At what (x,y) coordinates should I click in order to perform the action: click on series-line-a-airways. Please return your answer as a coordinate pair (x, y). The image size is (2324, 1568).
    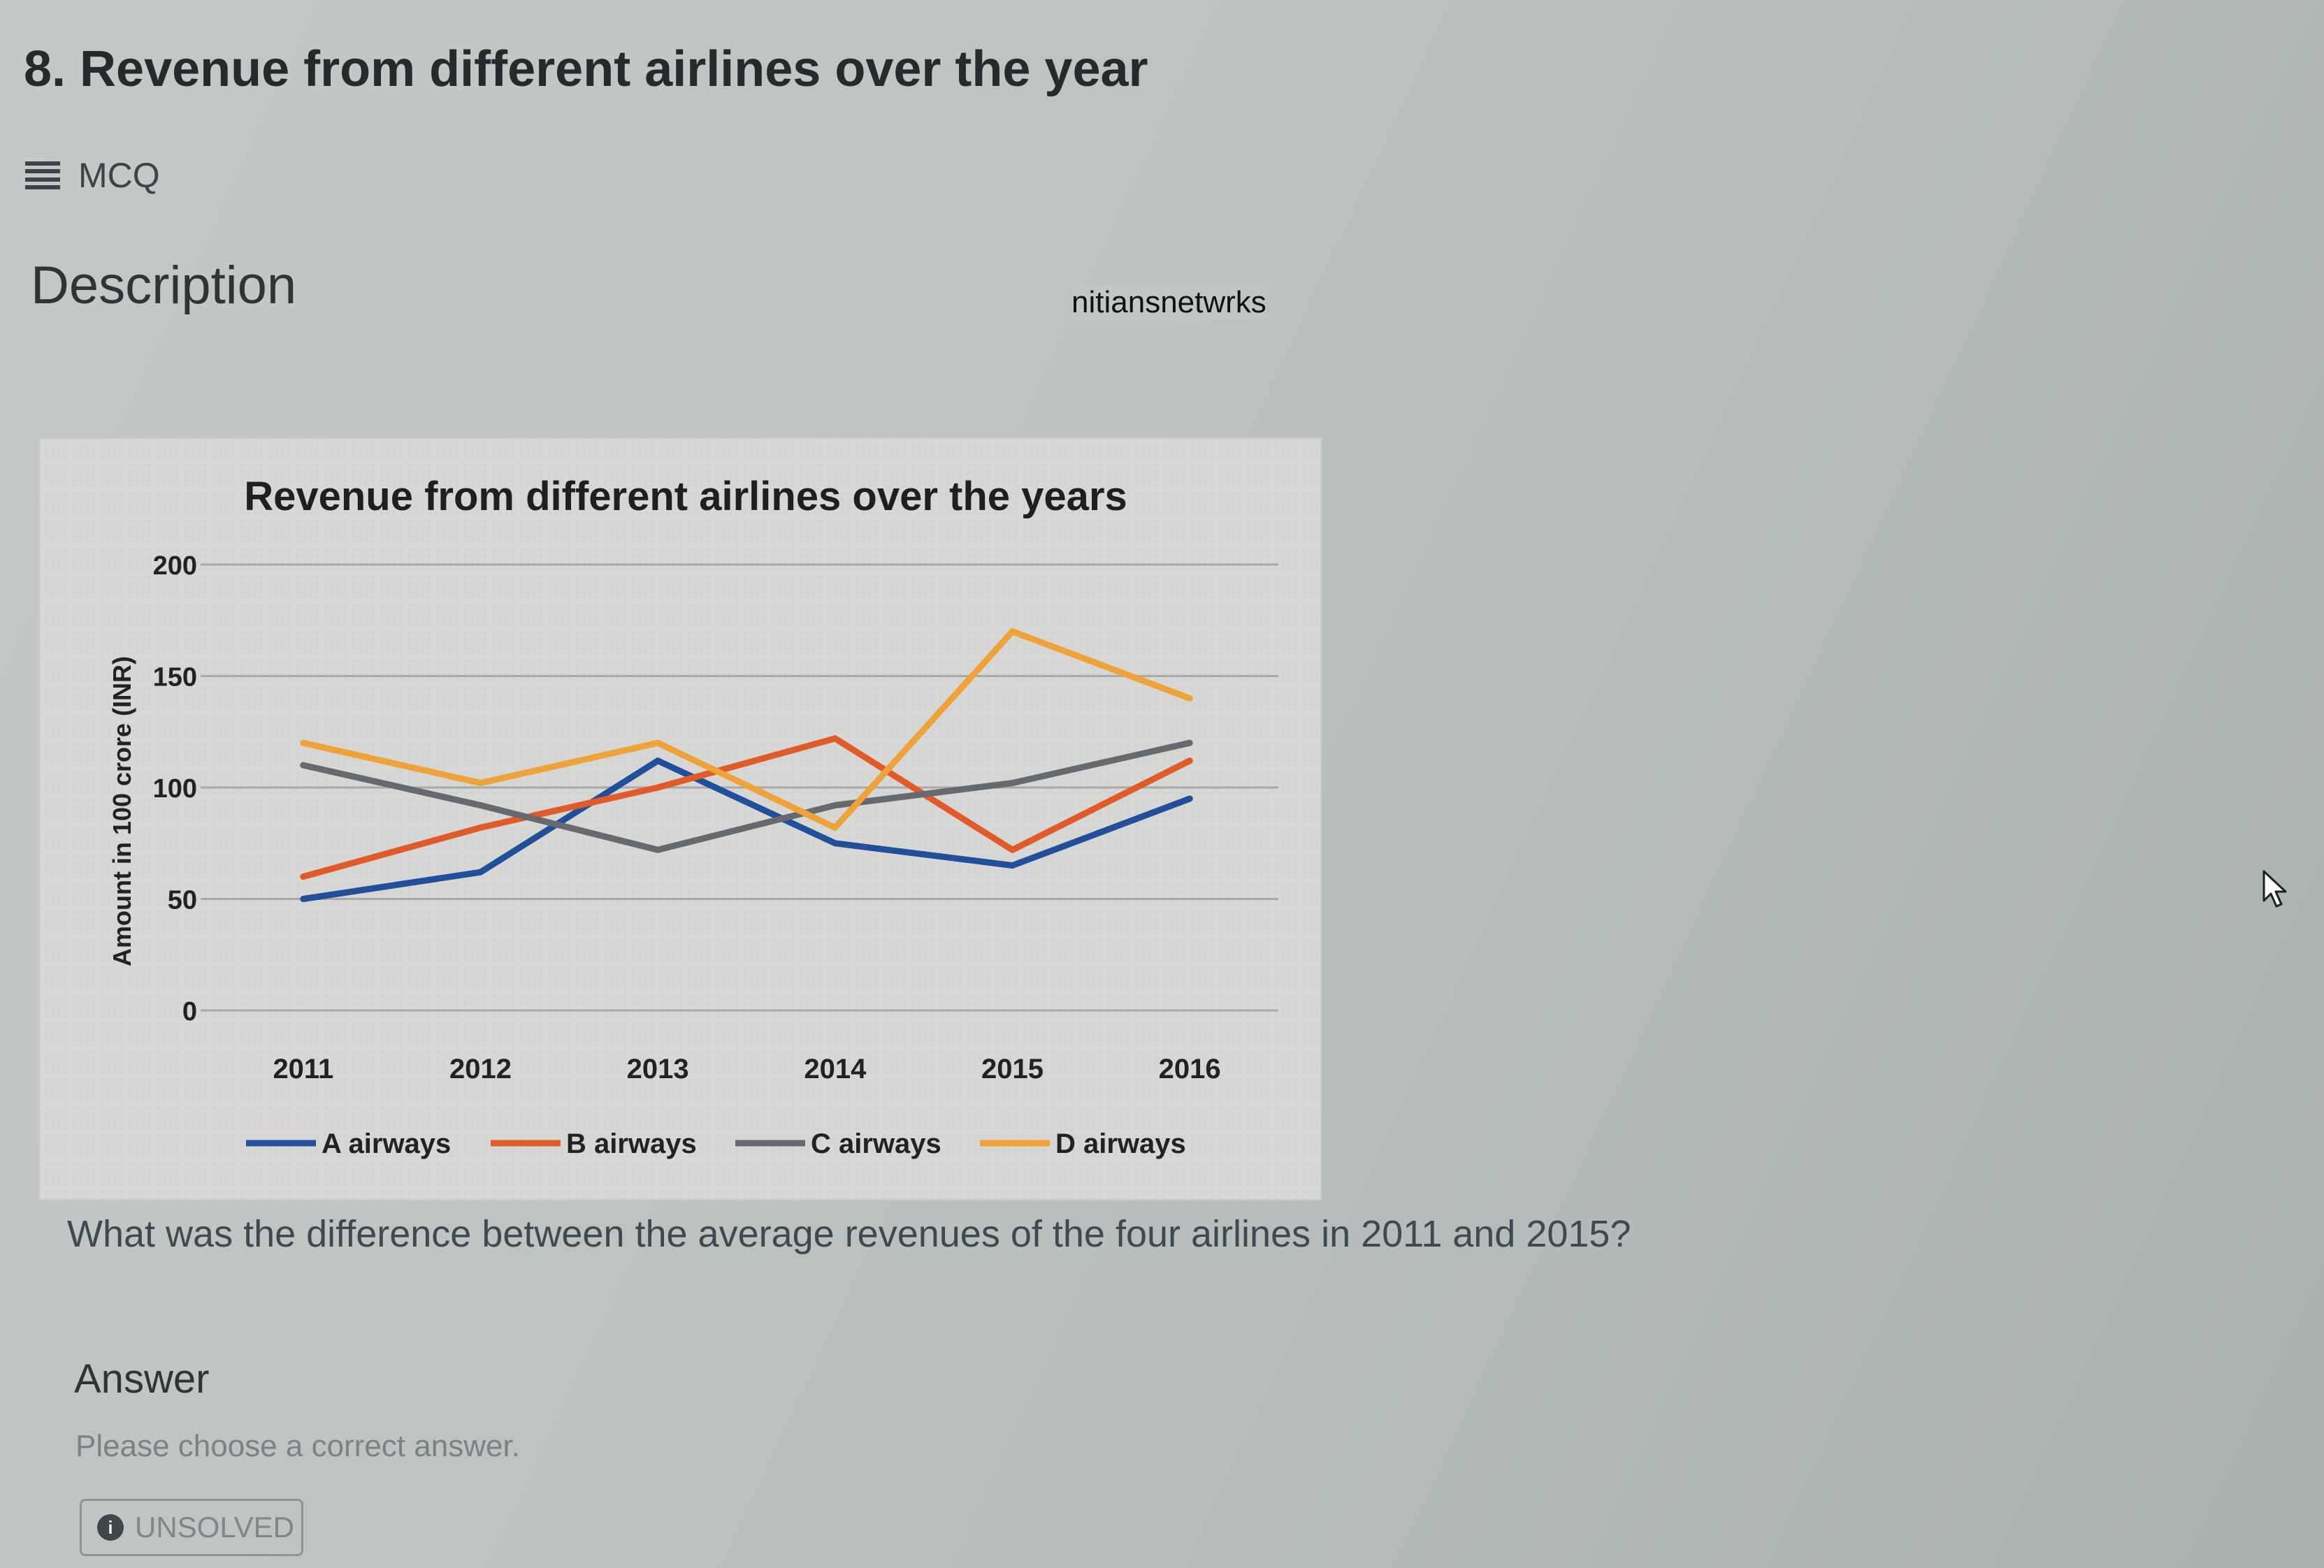
    Looking at the image, I should click on (746, 829).